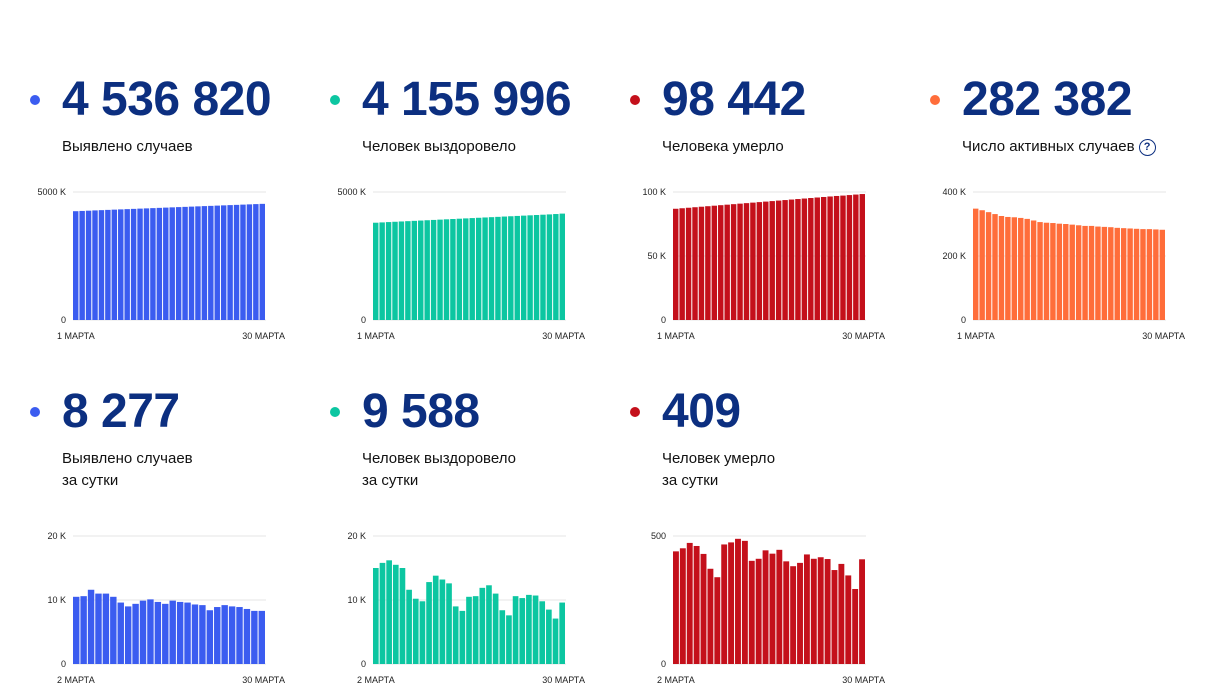 This screenshot has width=1215, height=686. Describe the element at coordinates (1047, 99) in the screenshot. I see `stat-value: 282 382` at that location.